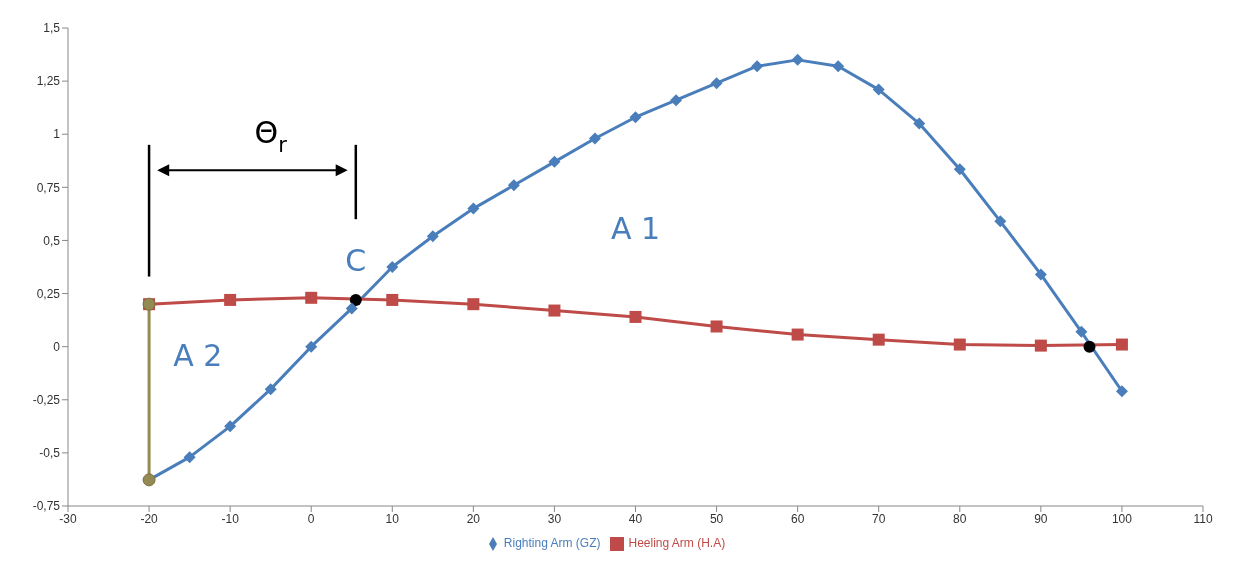 The height and width of the screenshot is (584, 1241). Describe the element at coordinates (50, 453) in the screenshot. I see `y-tick-label: -0,5` at that location.